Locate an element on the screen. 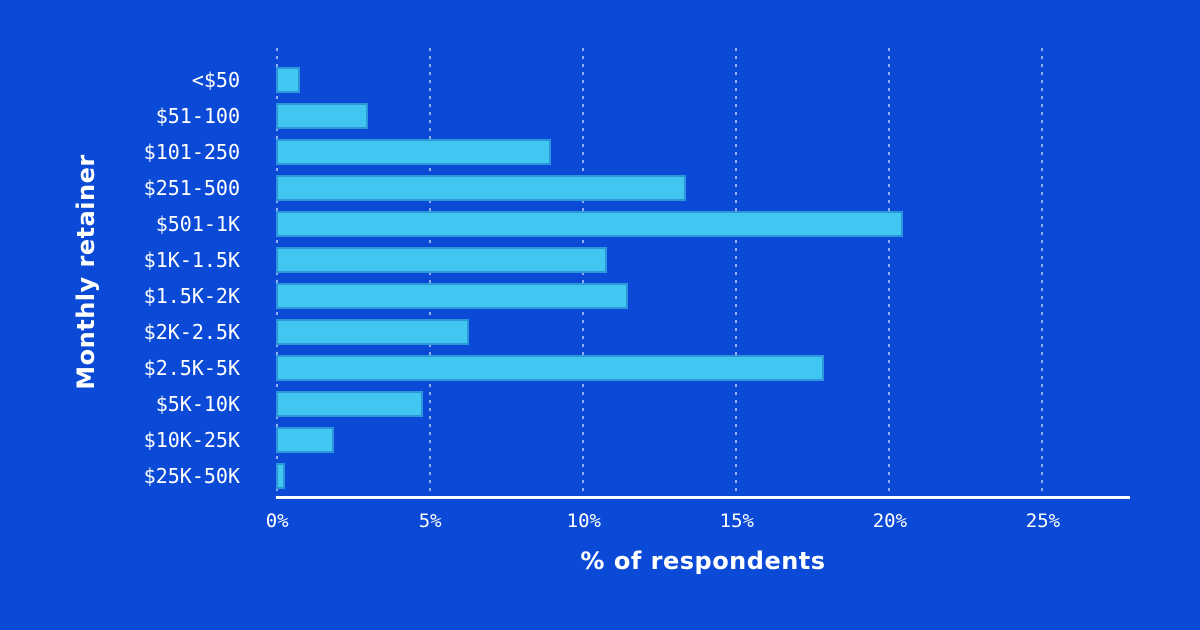 This screenshot has width=1200, height=630. x-tick-label: 25% is located at coordinates (1043, 521).